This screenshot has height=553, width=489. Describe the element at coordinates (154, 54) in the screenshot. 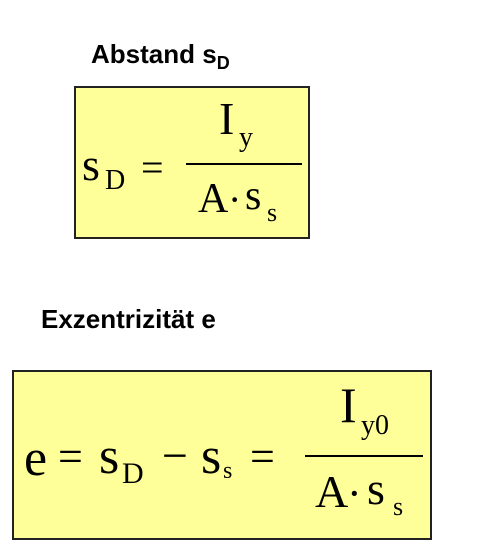

I see `heading-abstand-text: Abstand s` at that location.